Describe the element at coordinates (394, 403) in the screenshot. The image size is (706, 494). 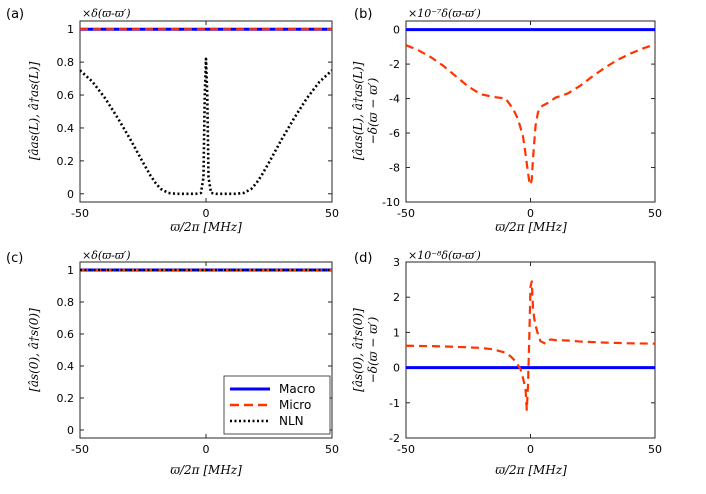
I see `panel-d-ytick-label: -1` at that location.